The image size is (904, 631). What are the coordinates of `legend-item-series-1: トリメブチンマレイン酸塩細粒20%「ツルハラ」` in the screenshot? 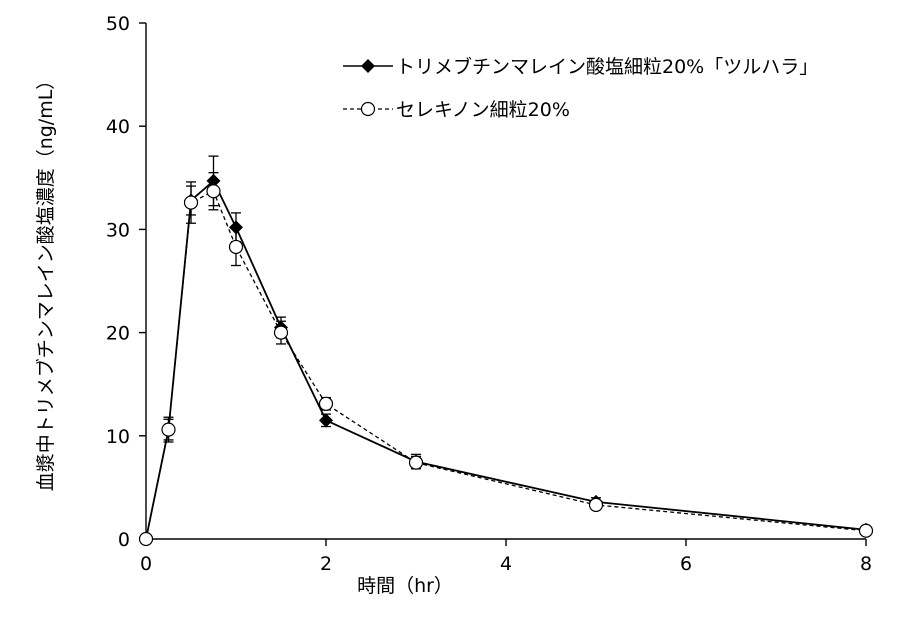 It's located at (580, 66).